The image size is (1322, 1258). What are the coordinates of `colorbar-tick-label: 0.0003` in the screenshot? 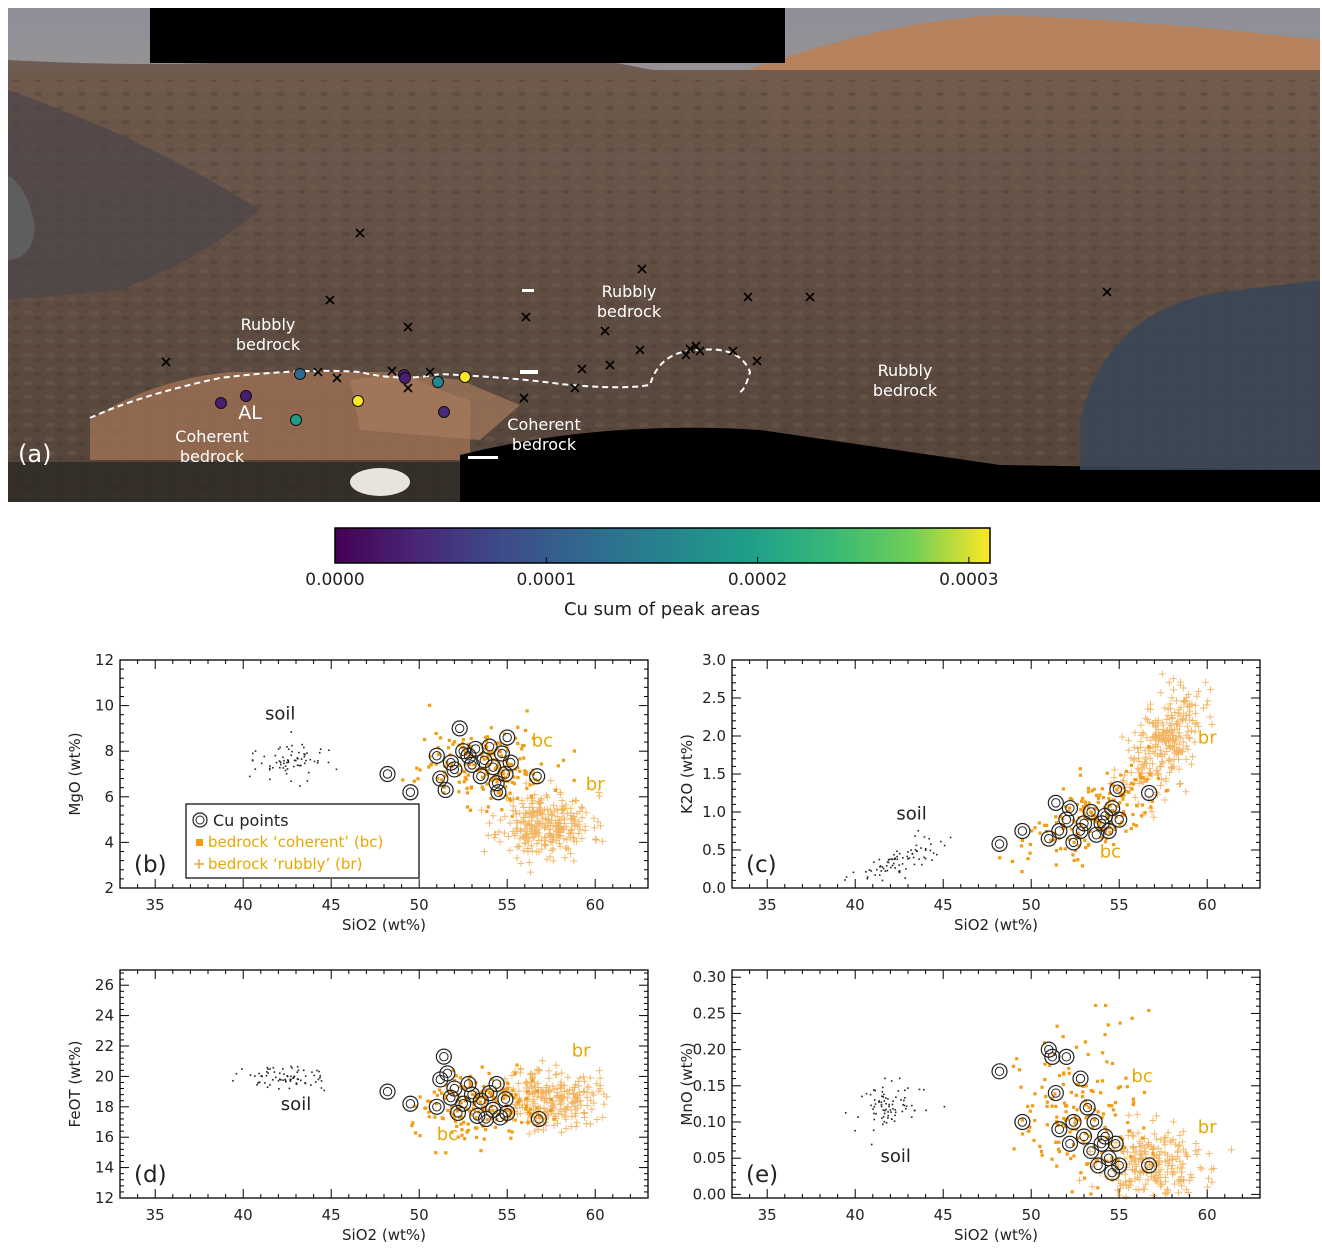 It's located at (968, 580).